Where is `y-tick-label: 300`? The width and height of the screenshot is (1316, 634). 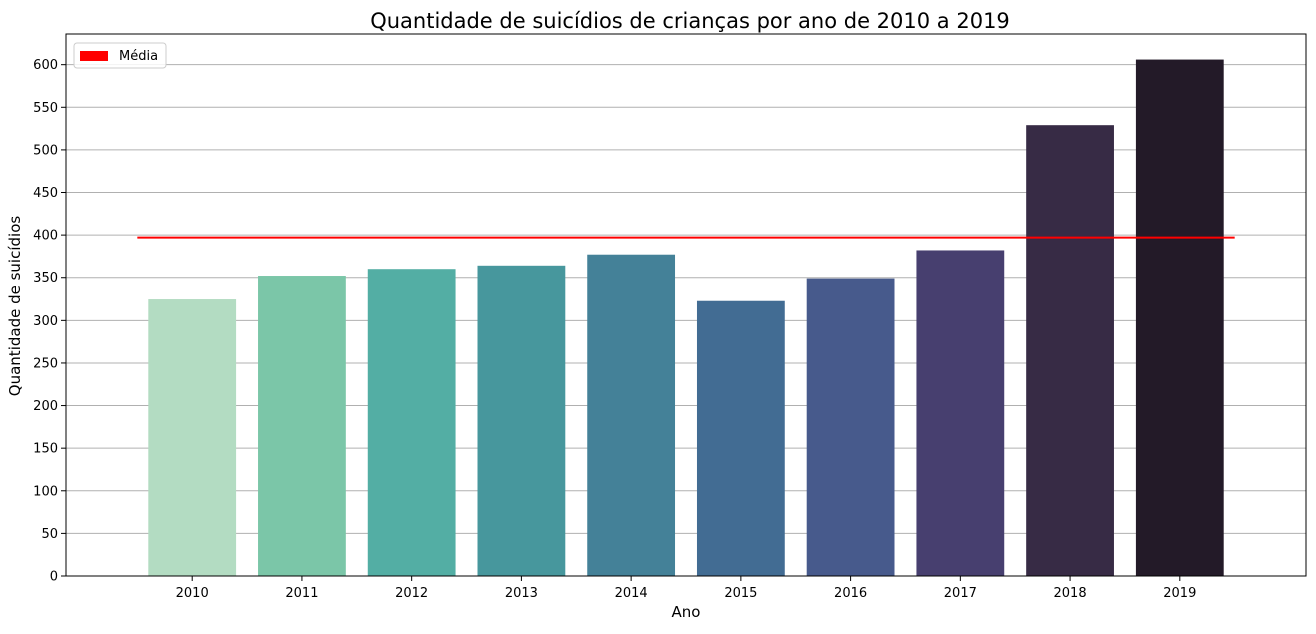 y-tick-label: 300 is located at coordinates (45, 321).